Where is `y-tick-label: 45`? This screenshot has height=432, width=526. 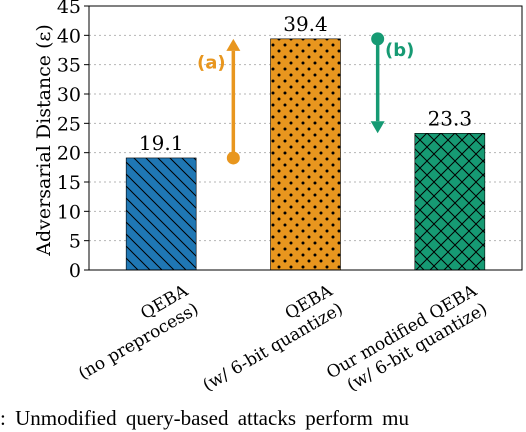 y-tick-label: 45 is located at coordinates (69, 9).